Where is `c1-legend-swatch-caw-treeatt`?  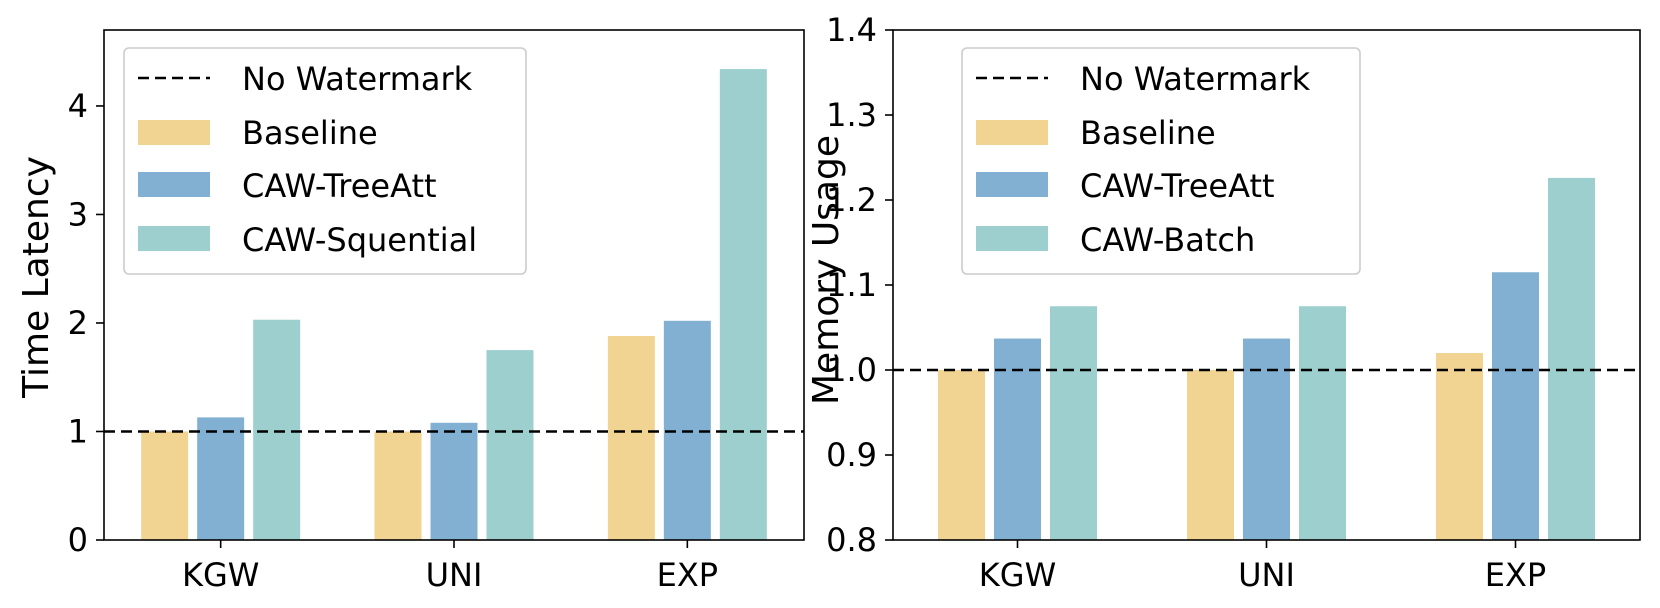
c1-legend-swatch-caw-treeatt is located at coordinates (1012, 184).